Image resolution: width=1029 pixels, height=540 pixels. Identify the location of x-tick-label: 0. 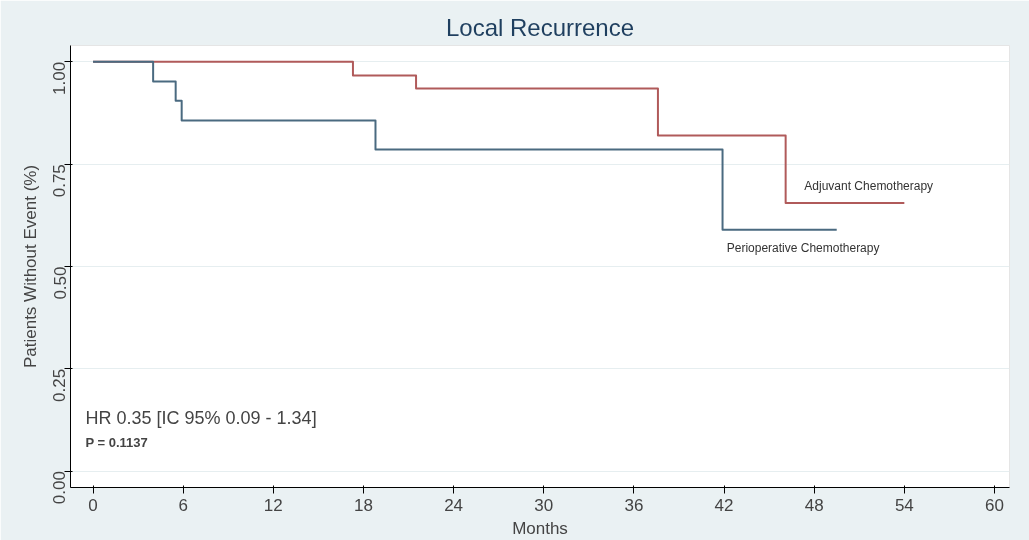
(93, 505).